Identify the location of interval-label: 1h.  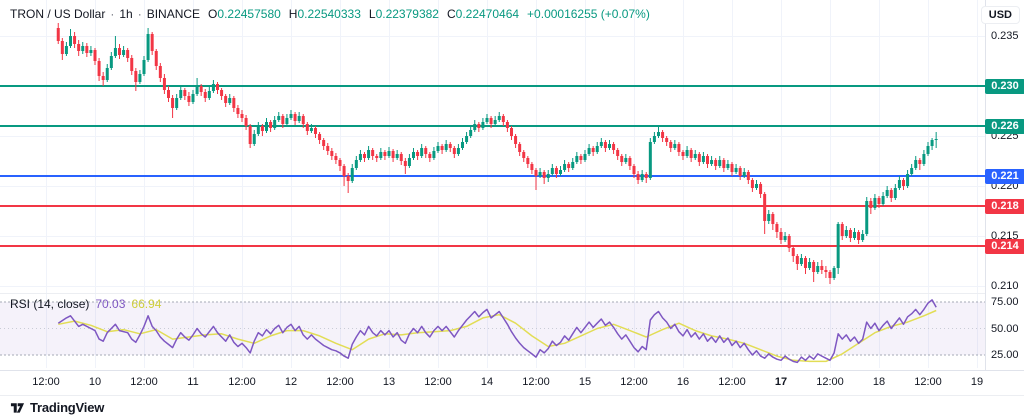
(126, 14).